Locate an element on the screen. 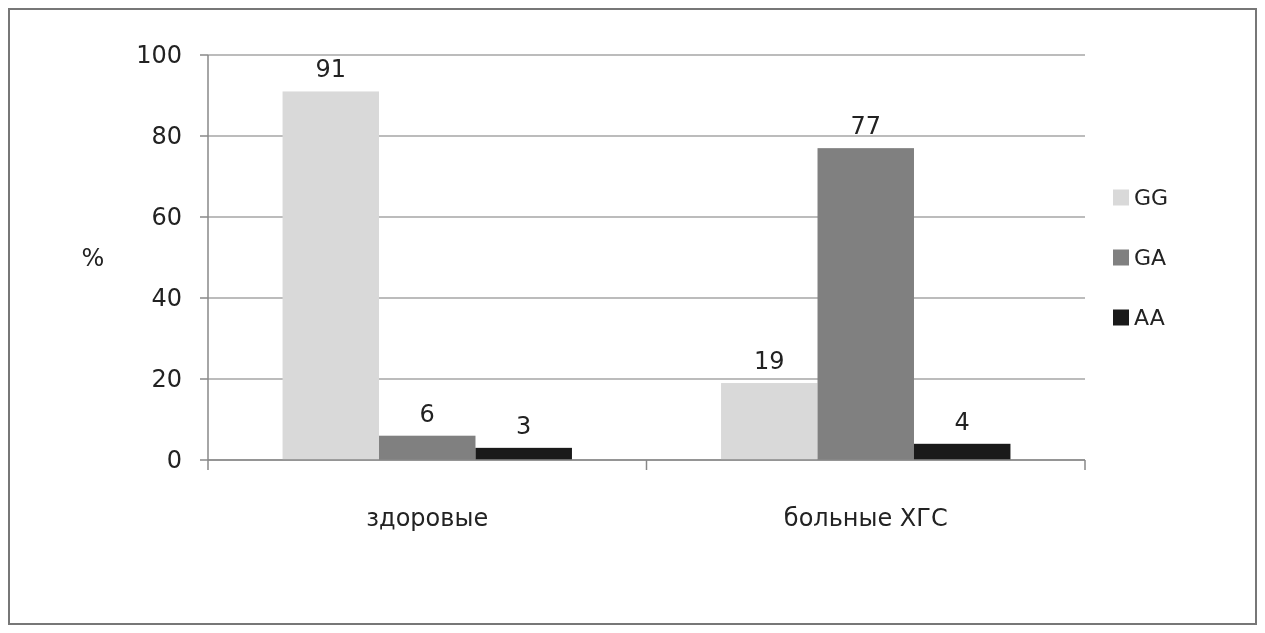  y-tick-label: 20 is located at coordinates (166, 379).